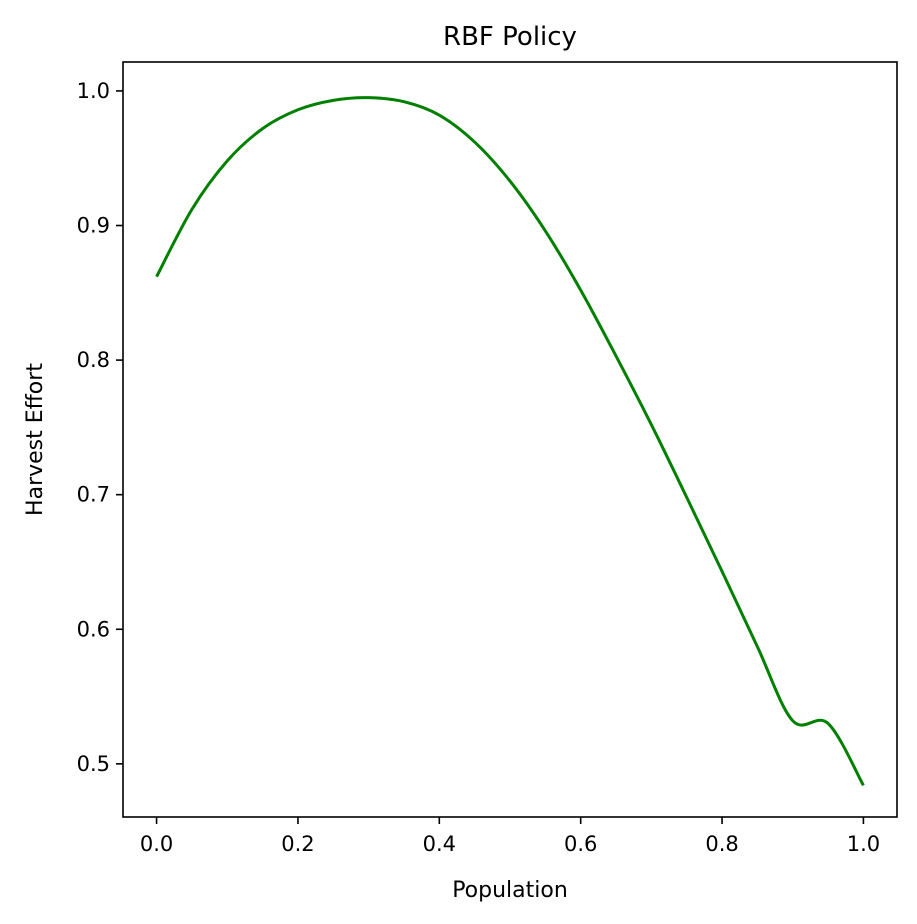  I want to click on y-tick-label: 1.0, so click(93, 91).